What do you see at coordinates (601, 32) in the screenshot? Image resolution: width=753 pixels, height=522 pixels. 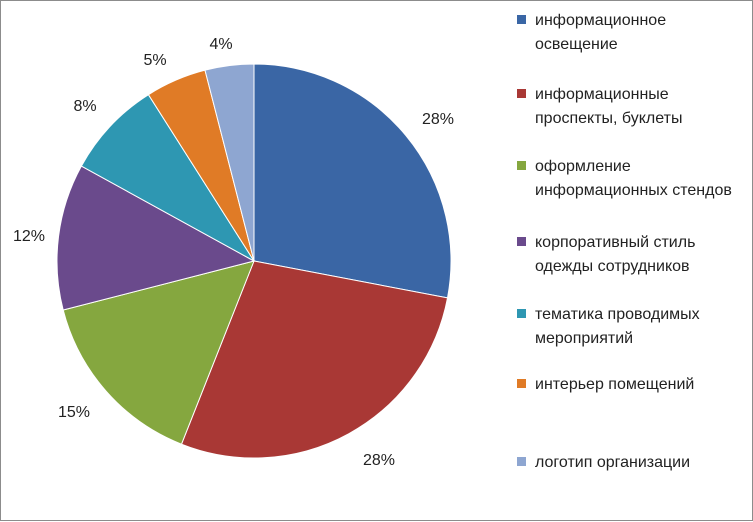 I see `legend-label: информационное освещение` at bounding box center [601, 32].